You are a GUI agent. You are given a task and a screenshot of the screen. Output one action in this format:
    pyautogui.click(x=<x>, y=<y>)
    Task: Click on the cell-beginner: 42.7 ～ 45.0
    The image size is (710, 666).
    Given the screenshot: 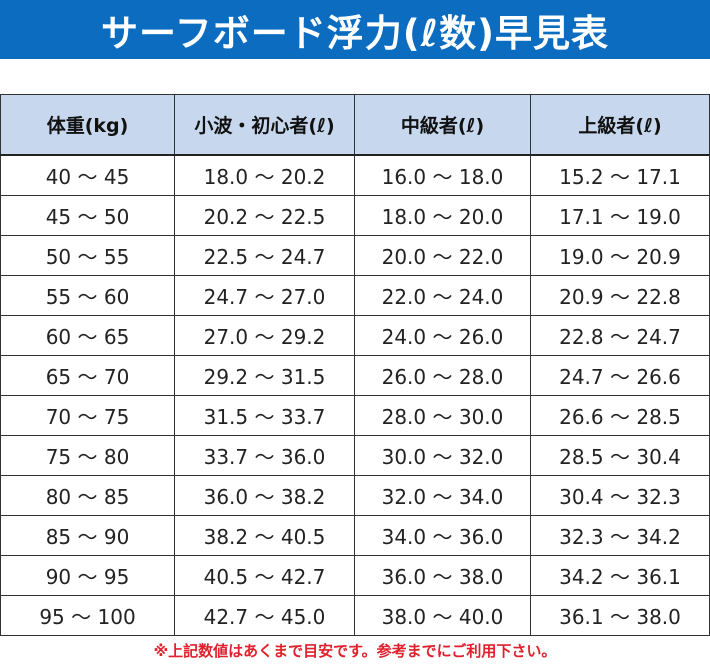 What is the action you would take?
    pyautogui.click(x=264, y=615)
    